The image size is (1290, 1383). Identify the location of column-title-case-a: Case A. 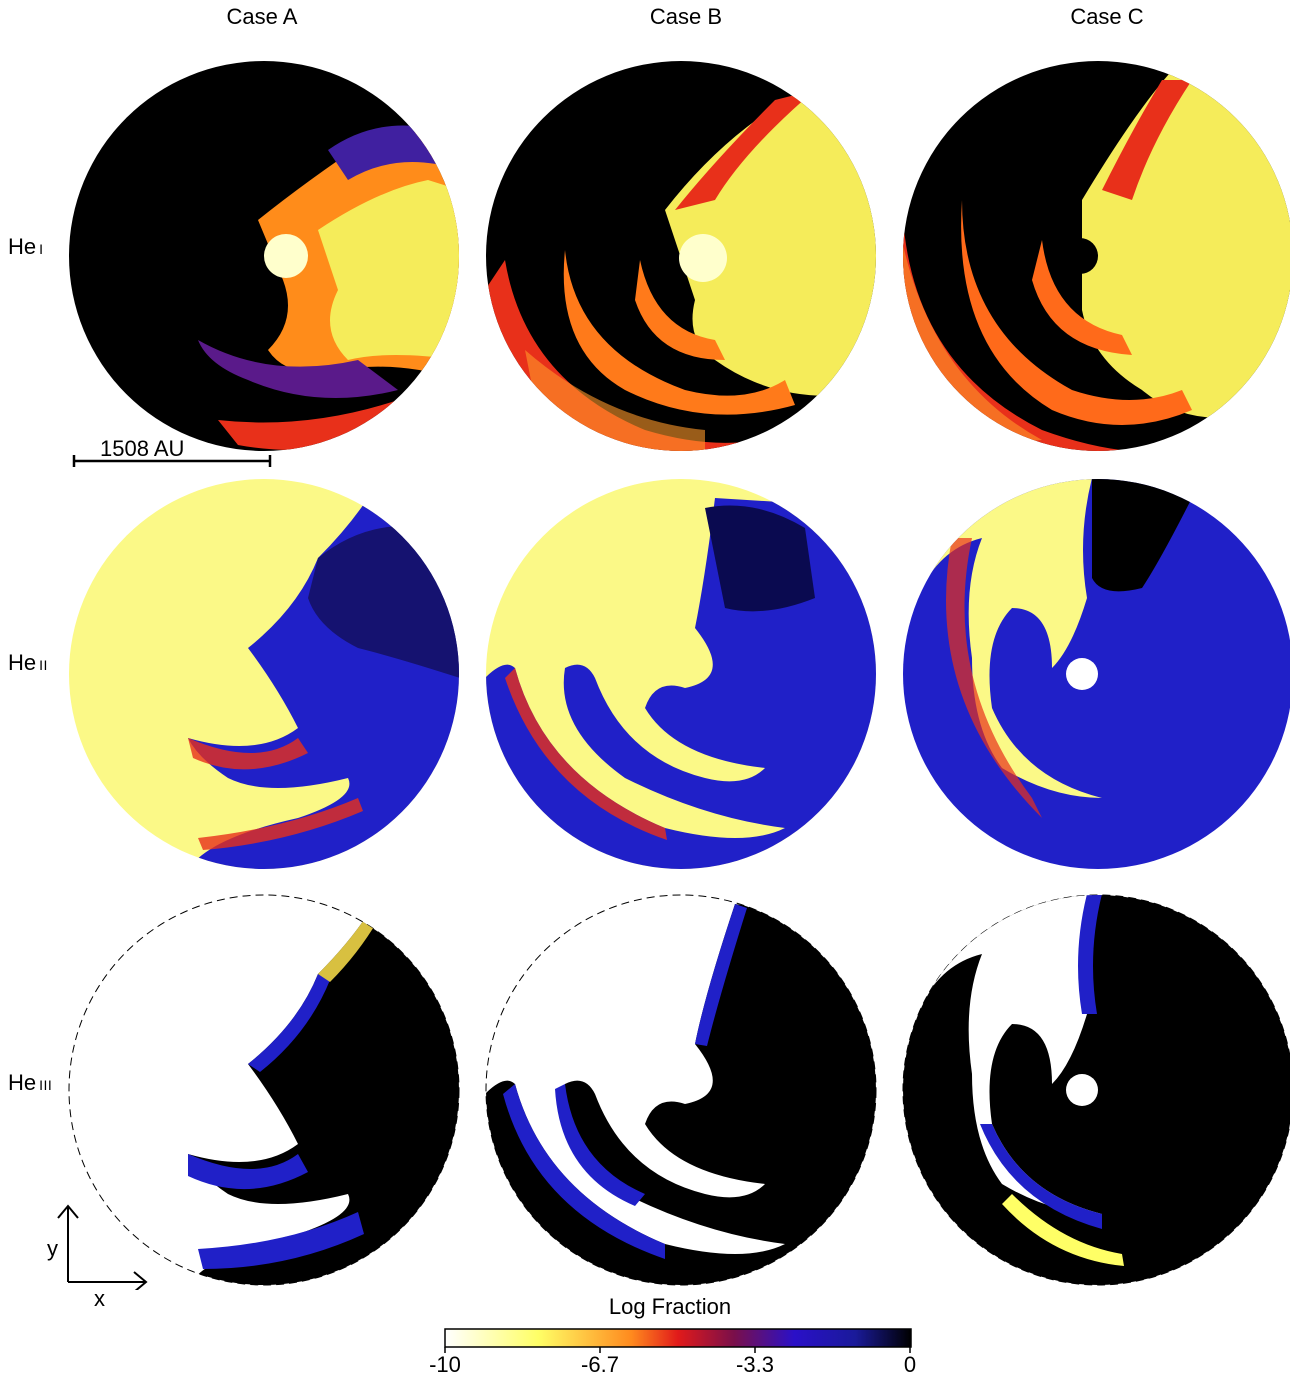
(262, 16).